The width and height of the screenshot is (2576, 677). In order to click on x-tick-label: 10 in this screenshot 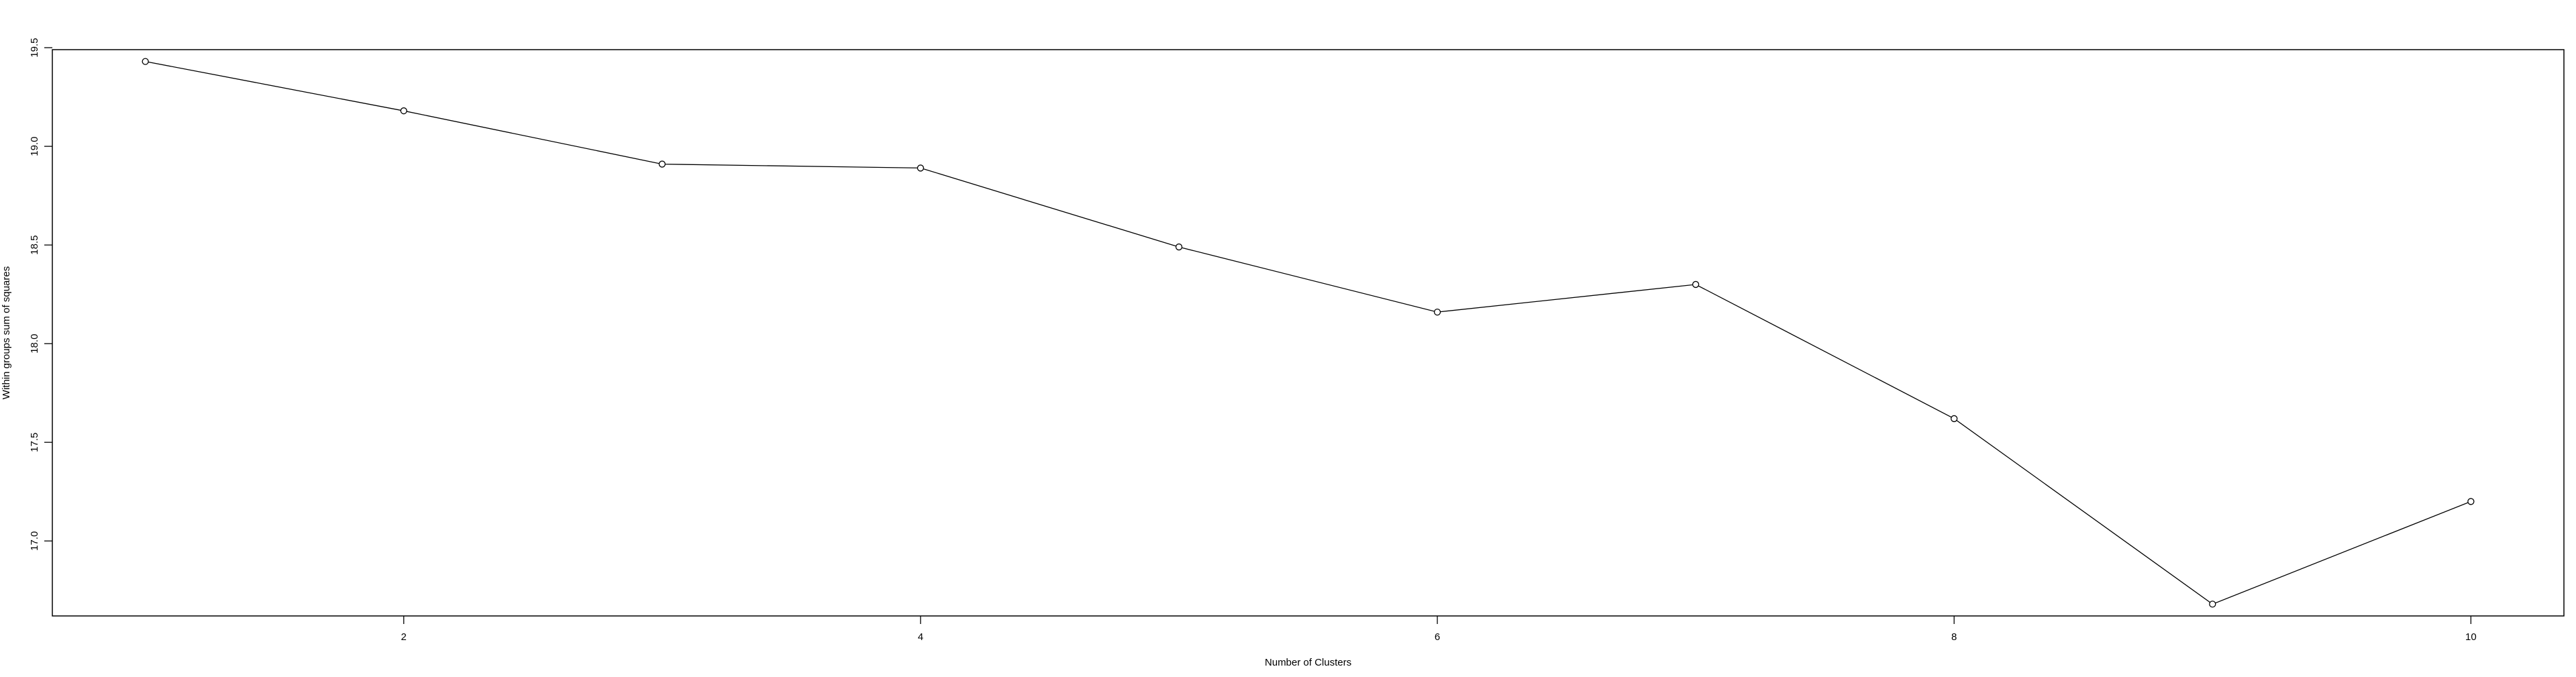, I will do `click(2471, 637)`.